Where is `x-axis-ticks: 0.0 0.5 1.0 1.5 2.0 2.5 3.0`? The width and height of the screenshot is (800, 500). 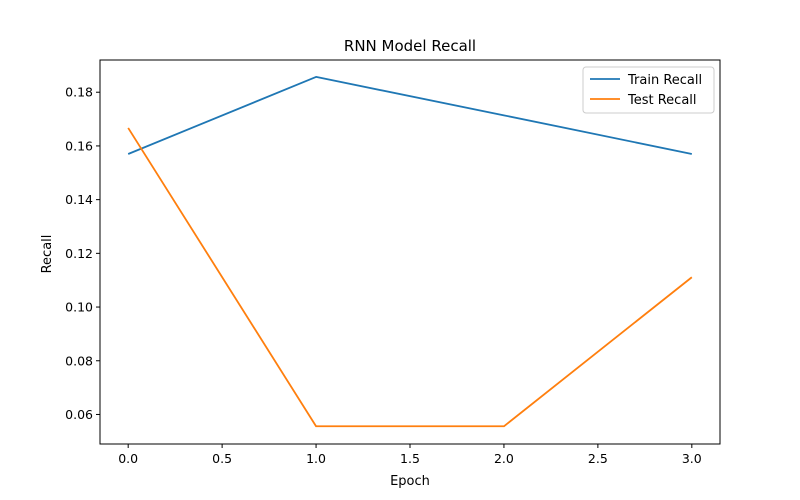
x-axis-ticks: 0.0 0.5 1.0 1.5 2.0 2.5 3.0 is located at coordinates (410, 455).